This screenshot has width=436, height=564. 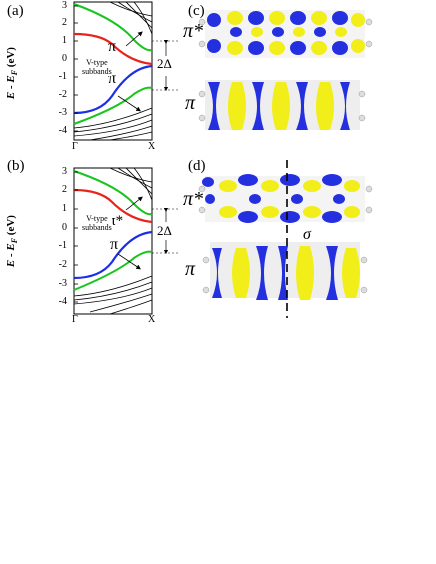 I want to click on xtick-gamma-b: Γ, so click(x=75, y=319).